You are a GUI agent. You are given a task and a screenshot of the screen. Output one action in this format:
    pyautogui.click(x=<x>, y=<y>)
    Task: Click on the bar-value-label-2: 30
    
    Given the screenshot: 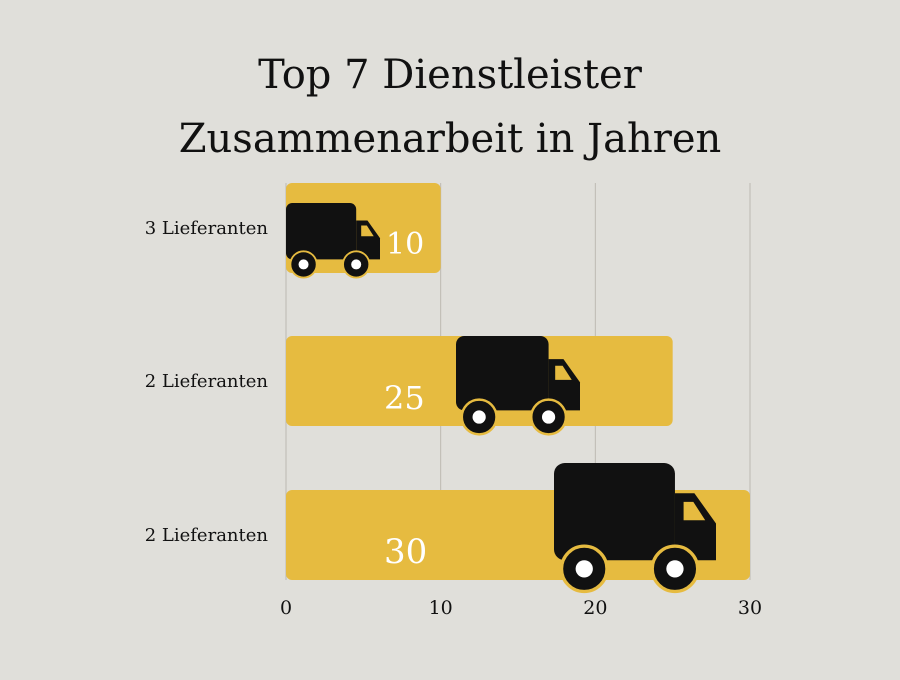 What is the action you would take?
    pyautogui.click(x=405, y=552)
    